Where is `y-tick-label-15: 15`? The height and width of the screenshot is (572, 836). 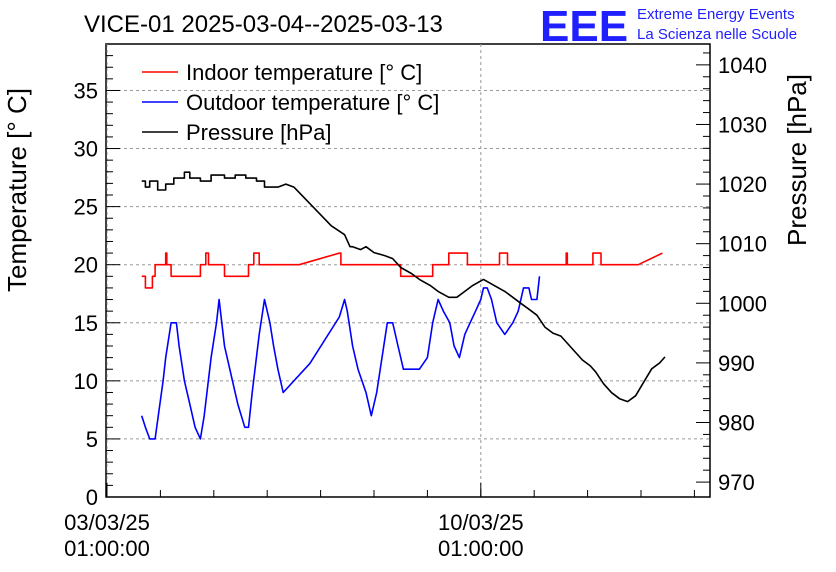
y-tick-label-15: 15 is located at coordinates (86, 323).